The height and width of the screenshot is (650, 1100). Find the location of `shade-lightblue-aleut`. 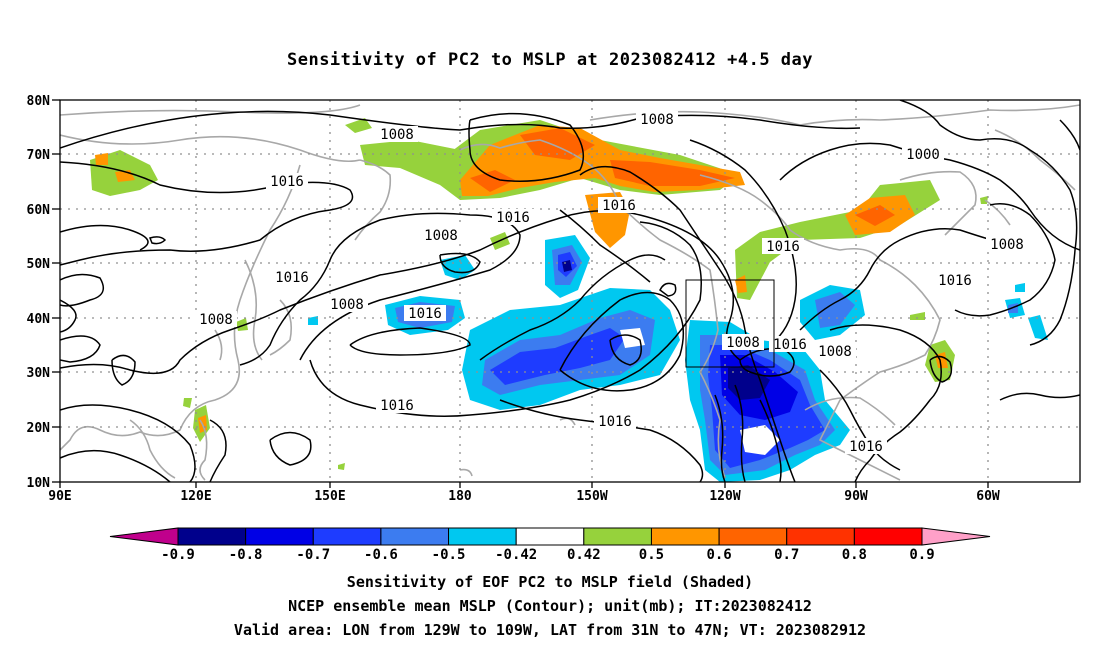

shade-lightblue-aleut is located at coordinates (457, 267).